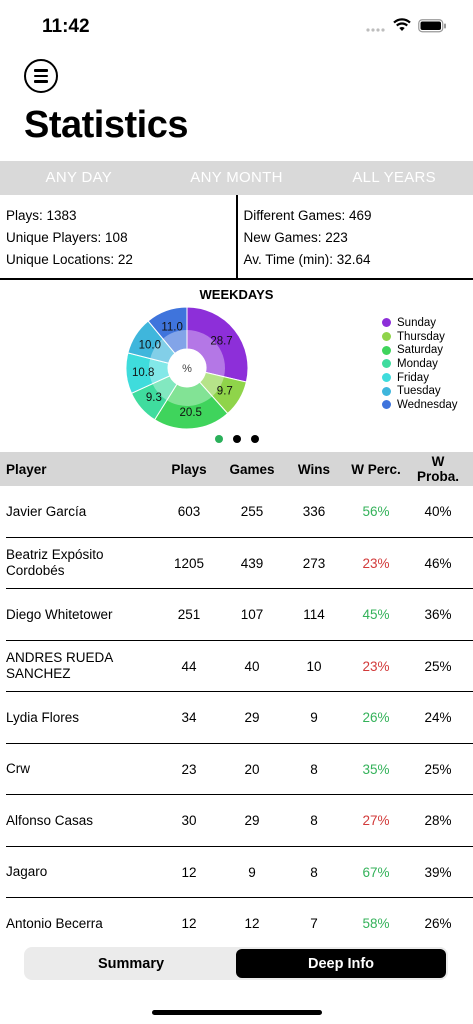 The image size is (473, 1024). I want to click on home-indicator, so click(237, 1012).